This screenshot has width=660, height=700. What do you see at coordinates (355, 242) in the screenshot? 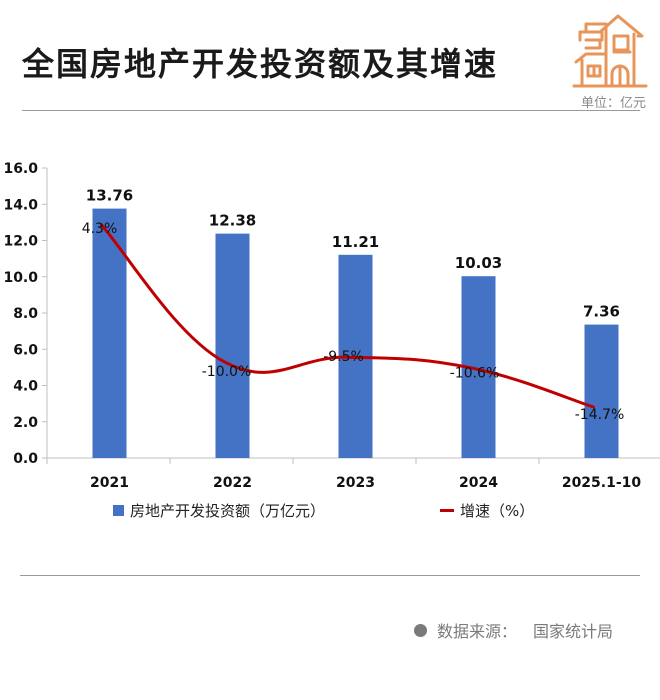
I see `bar-value-label: 11.21` at bounding box center [355, 242].